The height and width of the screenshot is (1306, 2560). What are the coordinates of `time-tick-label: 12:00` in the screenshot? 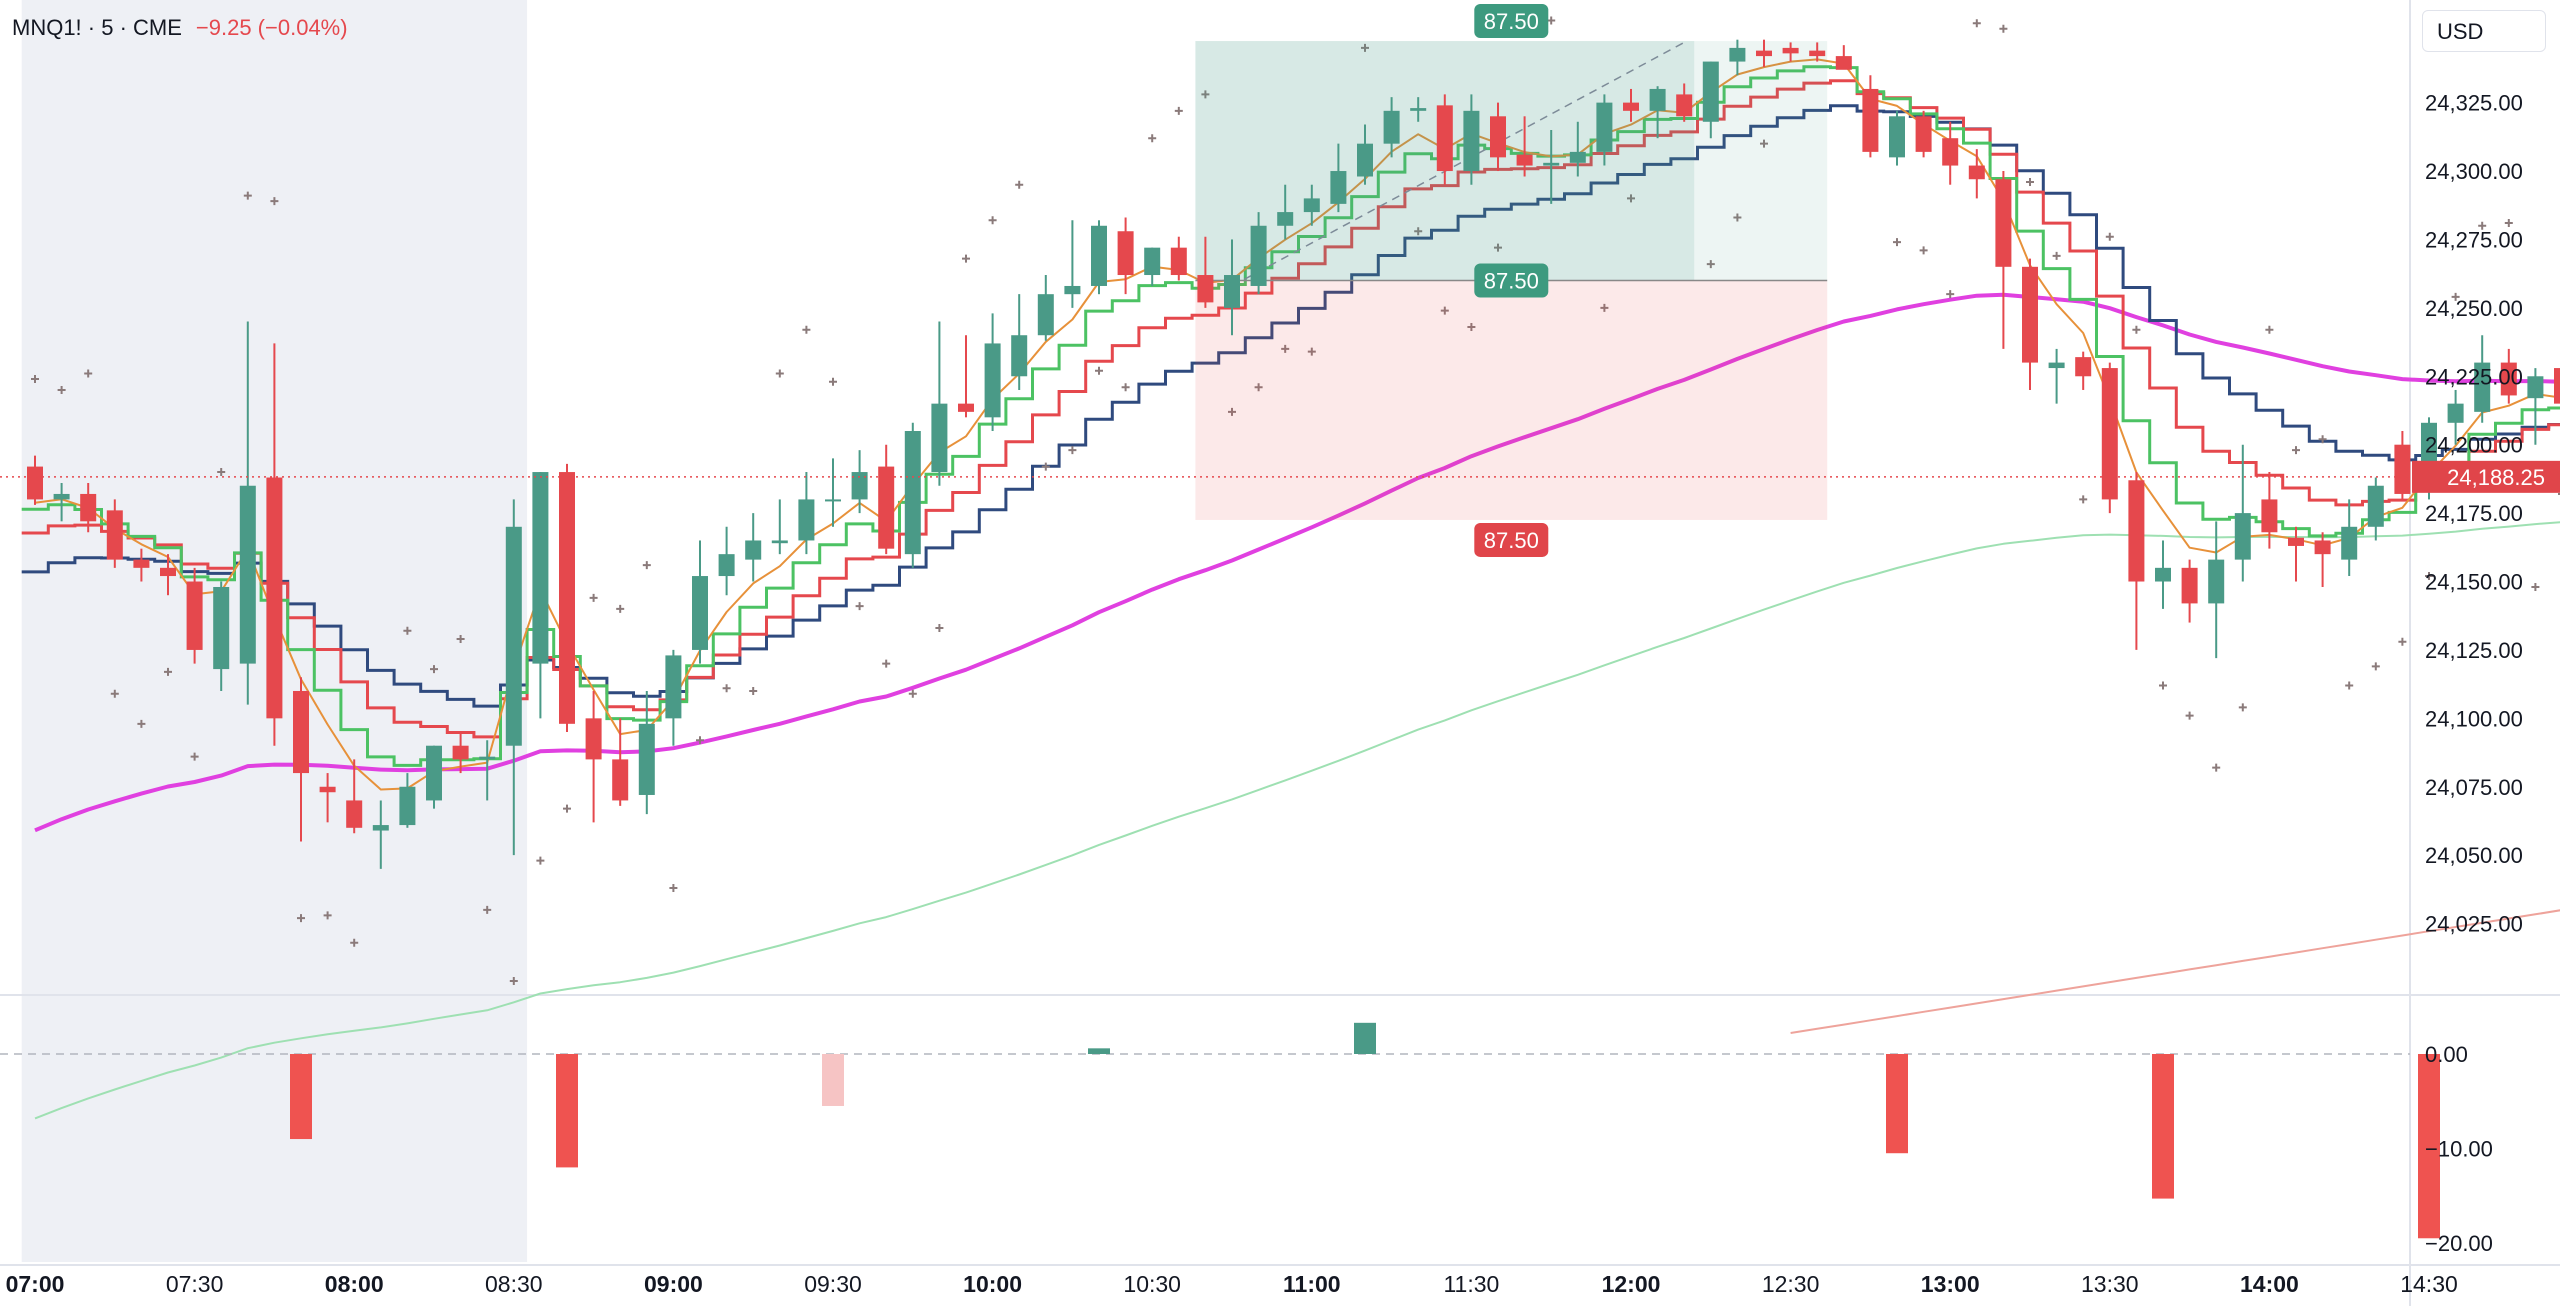 It's located at (1631, 1284).